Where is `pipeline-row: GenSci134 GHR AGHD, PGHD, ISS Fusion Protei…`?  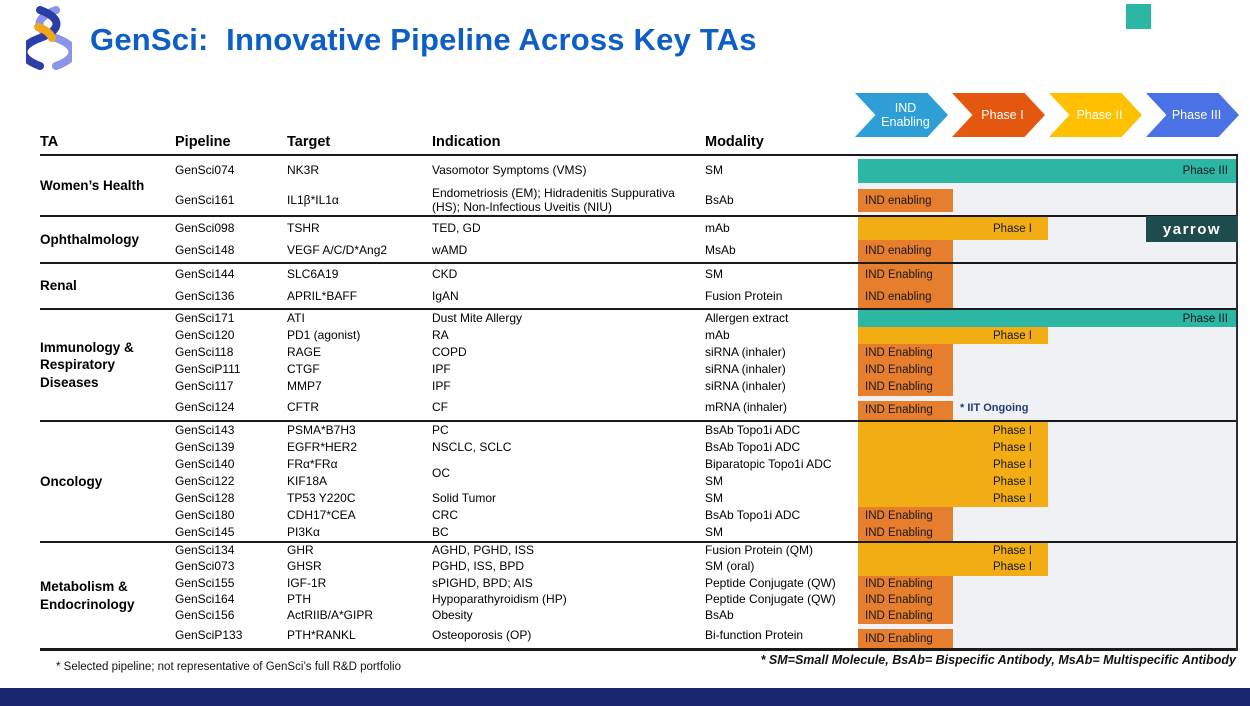 pipeline-row: GenSci134 GHR AGHD, PGHD, ISS Fusion Protei… is located at coordinates (706, 551).